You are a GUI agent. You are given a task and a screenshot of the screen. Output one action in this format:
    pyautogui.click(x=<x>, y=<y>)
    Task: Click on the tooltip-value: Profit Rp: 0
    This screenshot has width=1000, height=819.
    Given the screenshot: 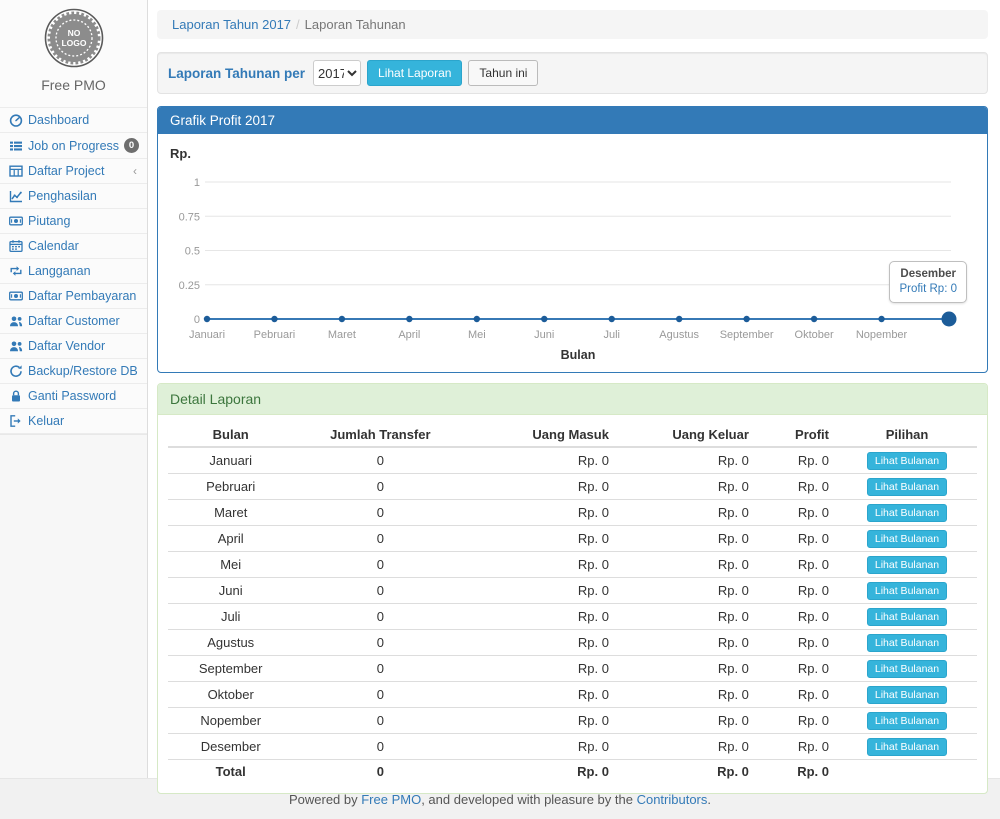 What is the action you would take?
    pyautogui.click(x=928, y=289)
    